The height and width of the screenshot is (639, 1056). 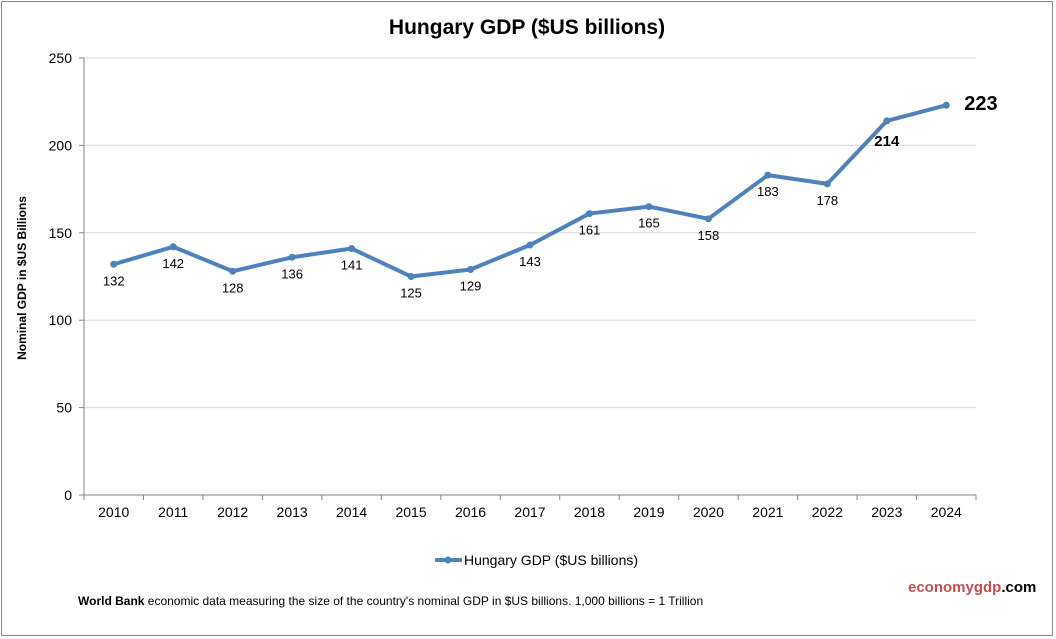 I want to click on brand-logo: economygdp.com, so click(x=972, y=587).